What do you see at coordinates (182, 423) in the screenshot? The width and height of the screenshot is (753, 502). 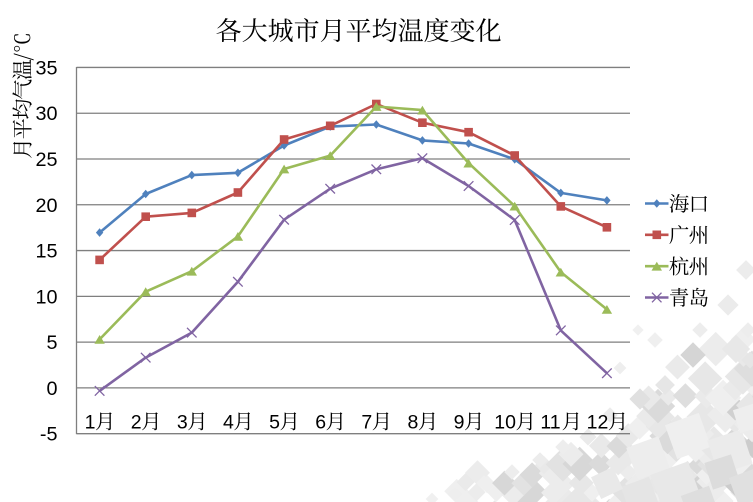 I see `svg-text: 3` at bounding box center [182, 423].